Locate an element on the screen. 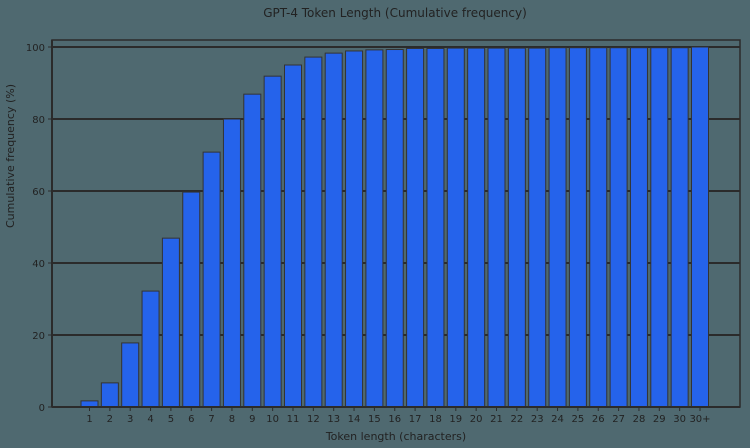  x-tick-label: 17 is located at coordinates (415, 419).